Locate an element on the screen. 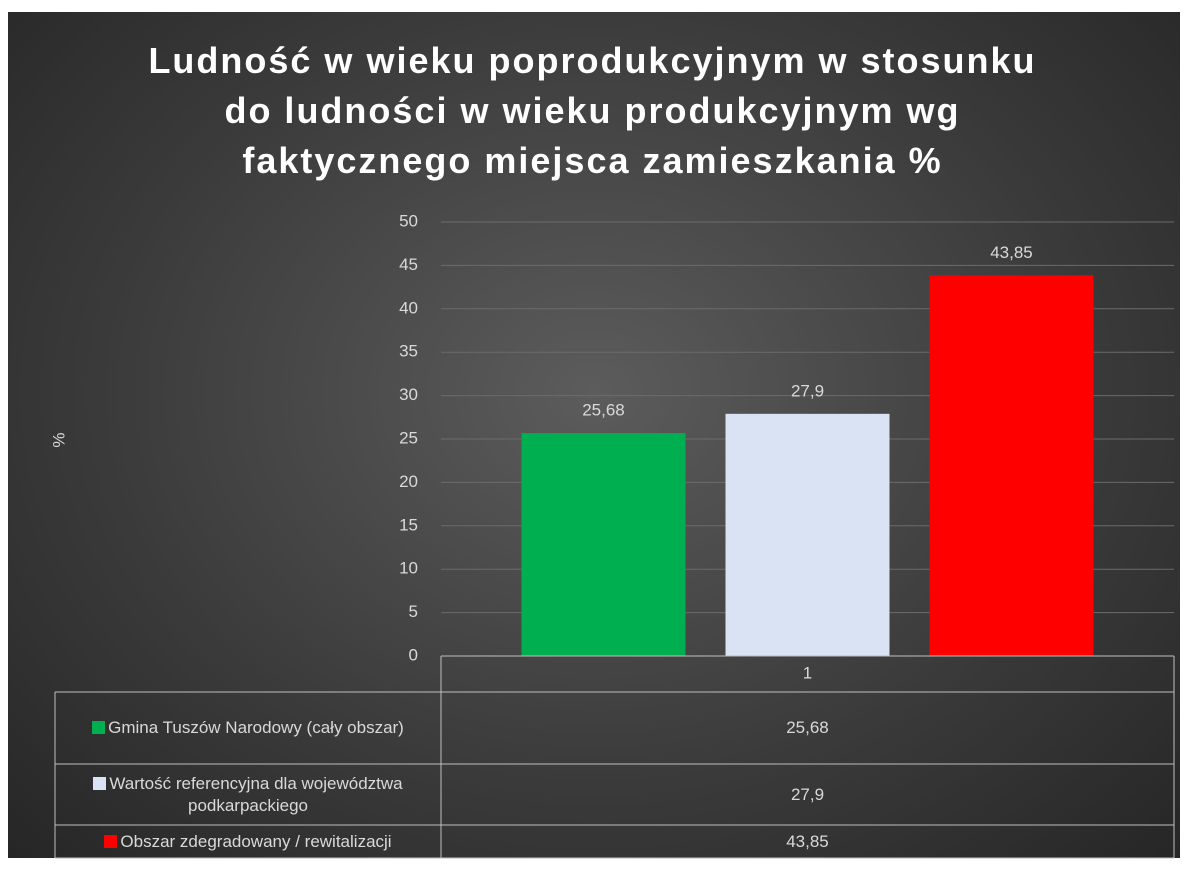 The image size is (1187, 870). y-tick-label: 45 is located at coordinates (408, 264).